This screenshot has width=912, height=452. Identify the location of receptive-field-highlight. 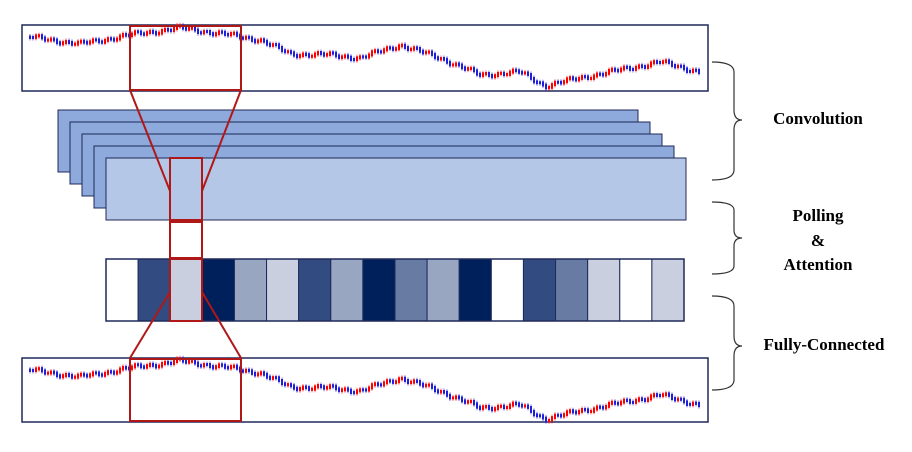
(185, 223).